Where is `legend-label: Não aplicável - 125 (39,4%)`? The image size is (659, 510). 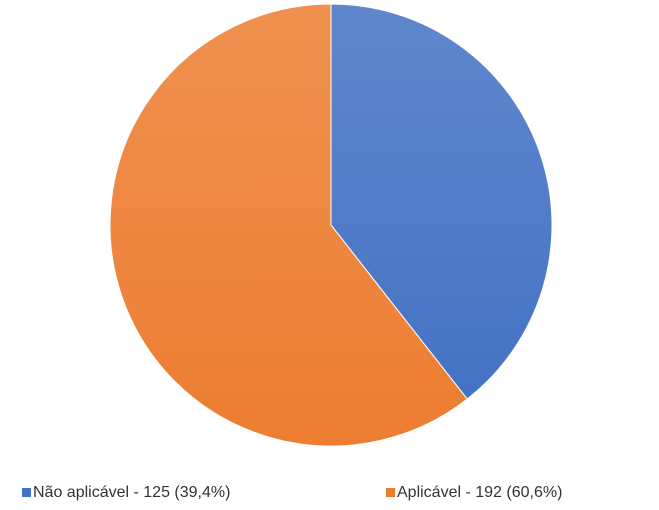 legend-label: Não aplicável - 125 (39,4%) is located at coordinates (131, 492).